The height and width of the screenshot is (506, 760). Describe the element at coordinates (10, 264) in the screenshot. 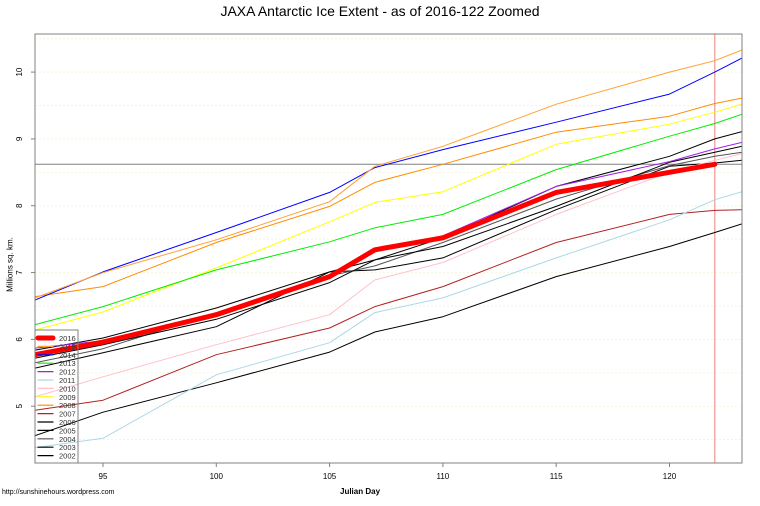

I see `y-axis-label: Millions sq. km.` at that location.